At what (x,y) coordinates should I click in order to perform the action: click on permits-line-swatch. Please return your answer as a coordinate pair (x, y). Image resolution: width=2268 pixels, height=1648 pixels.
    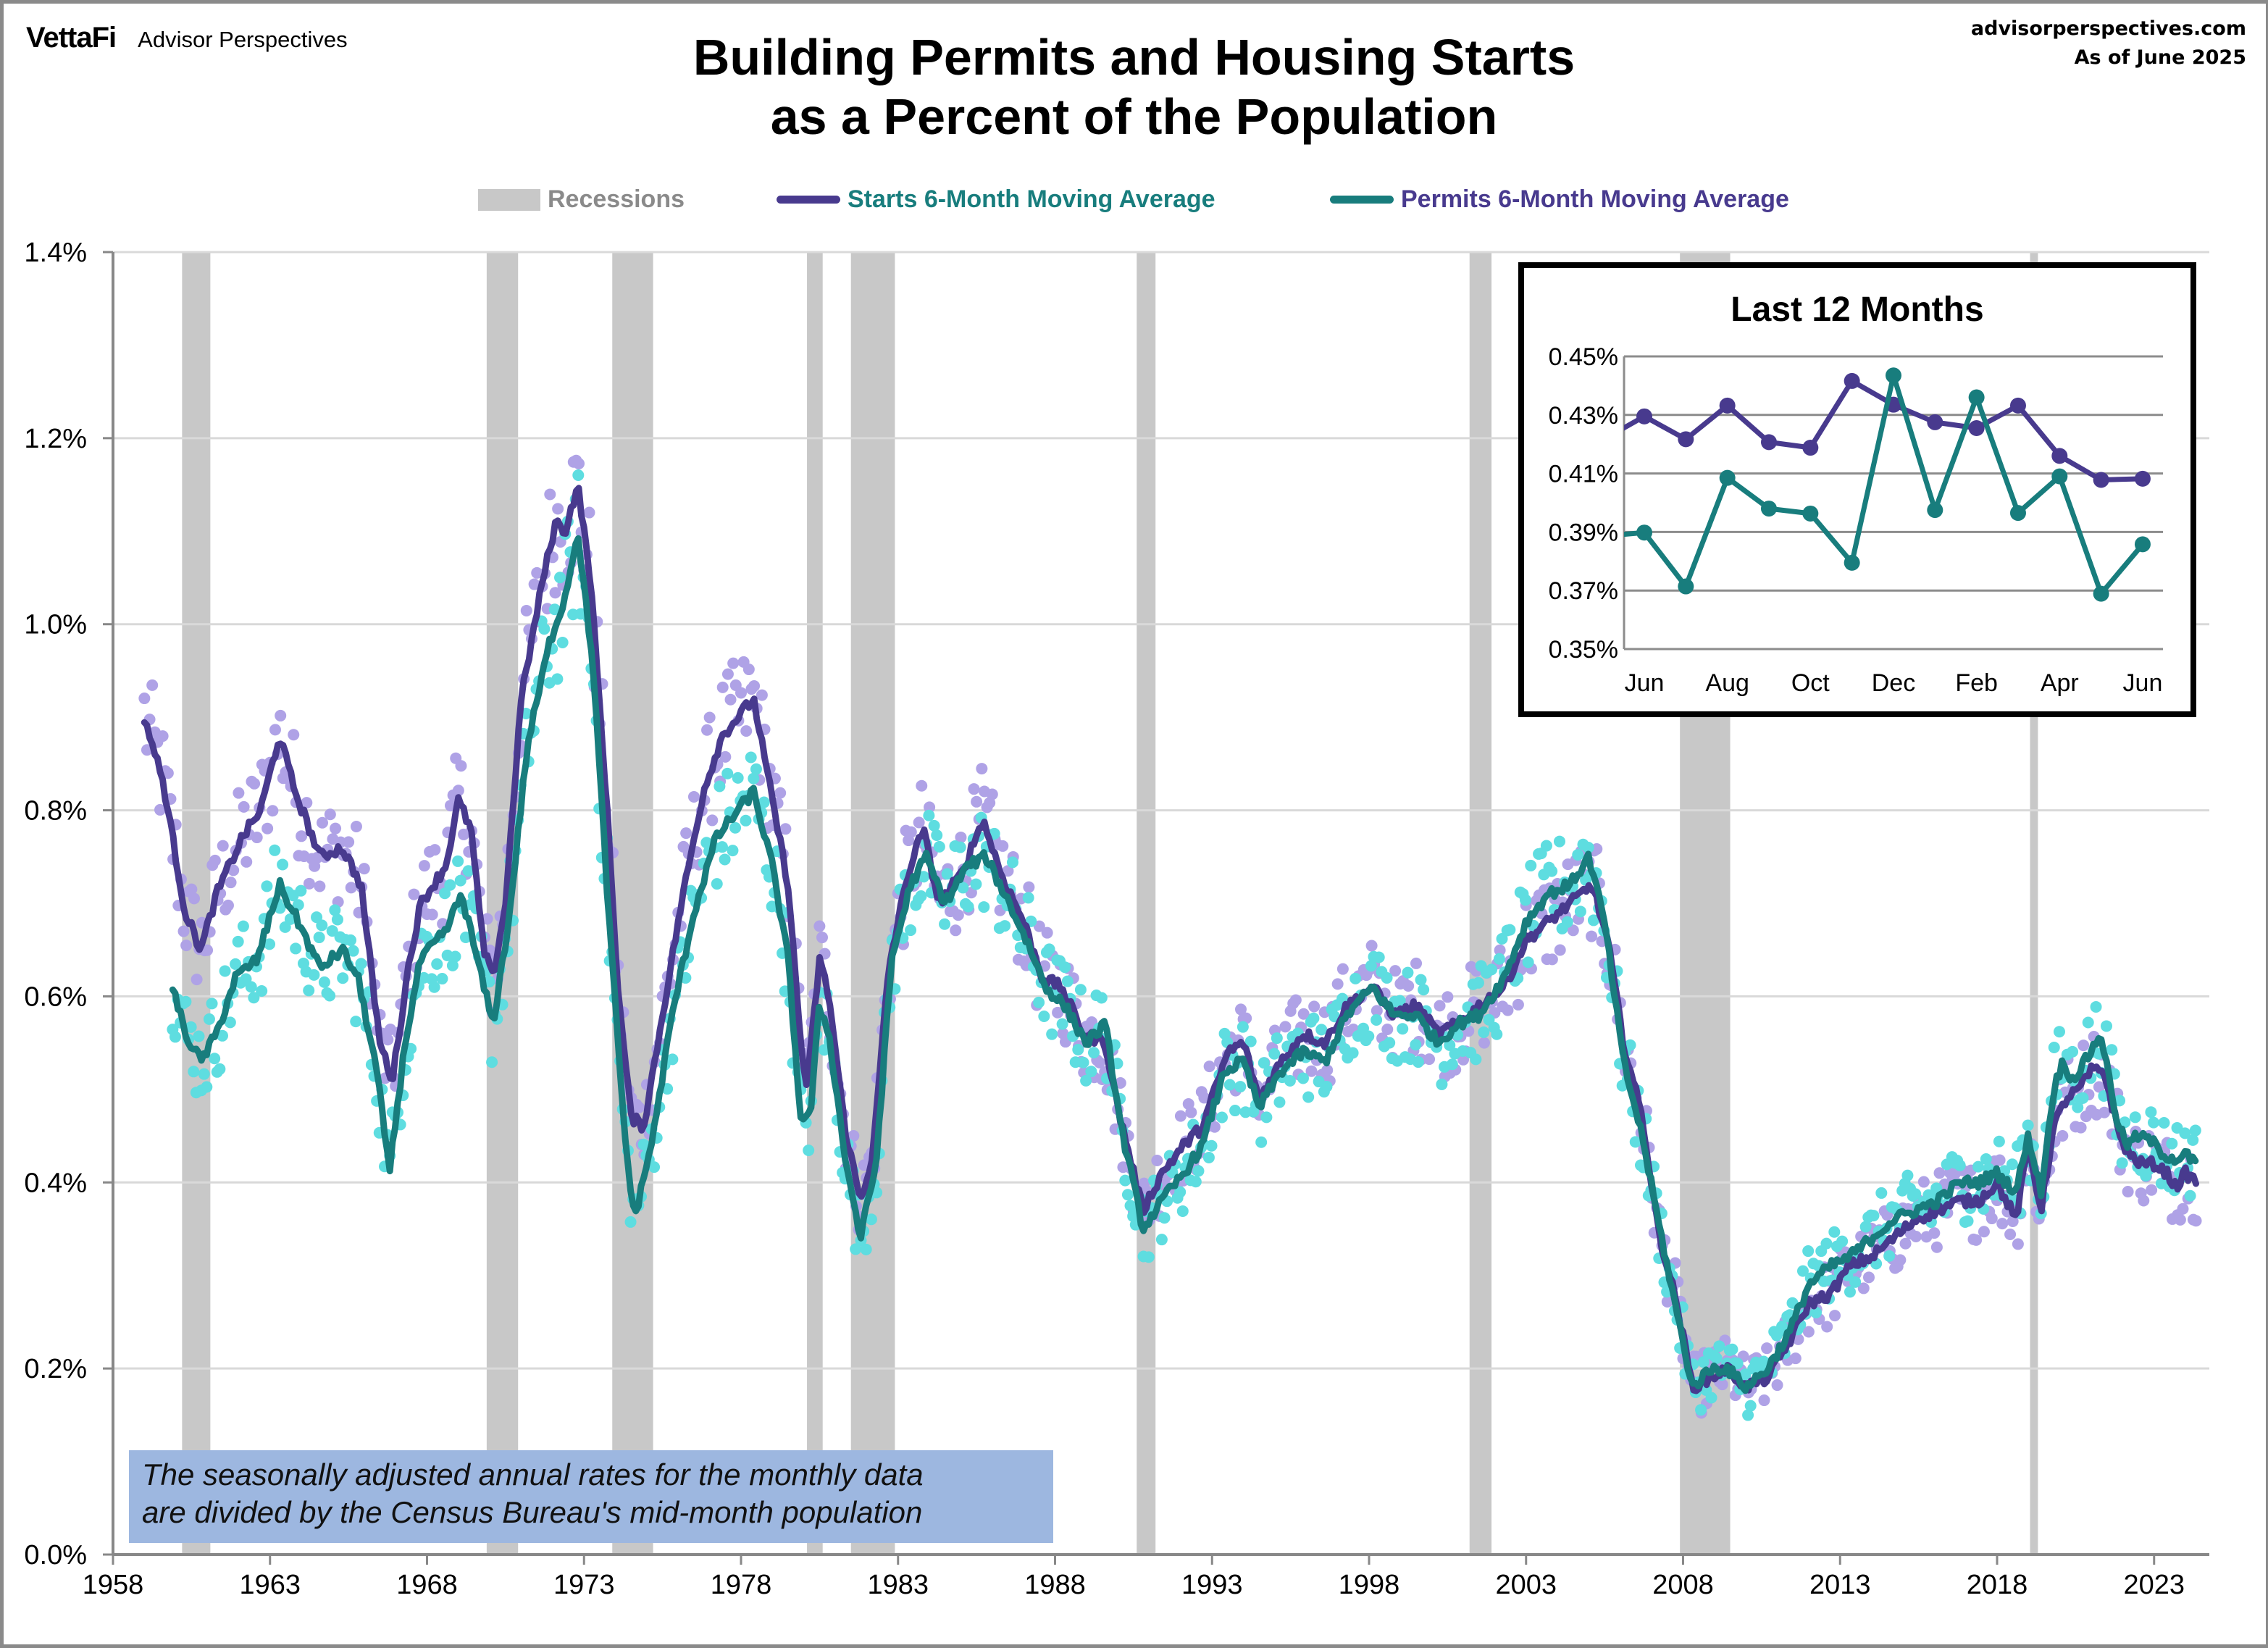
    Looking at the image, I should click on (1362, 200).